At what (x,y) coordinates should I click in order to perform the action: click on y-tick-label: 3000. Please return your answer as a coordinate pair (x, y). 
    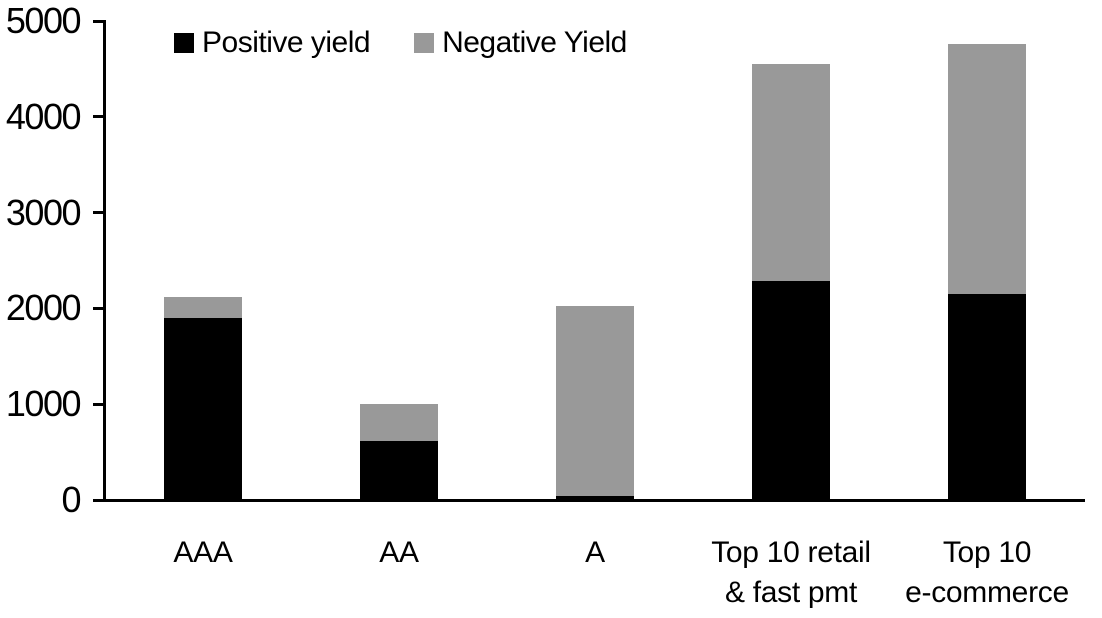
    Looking at the image, I should click on (43, 212).